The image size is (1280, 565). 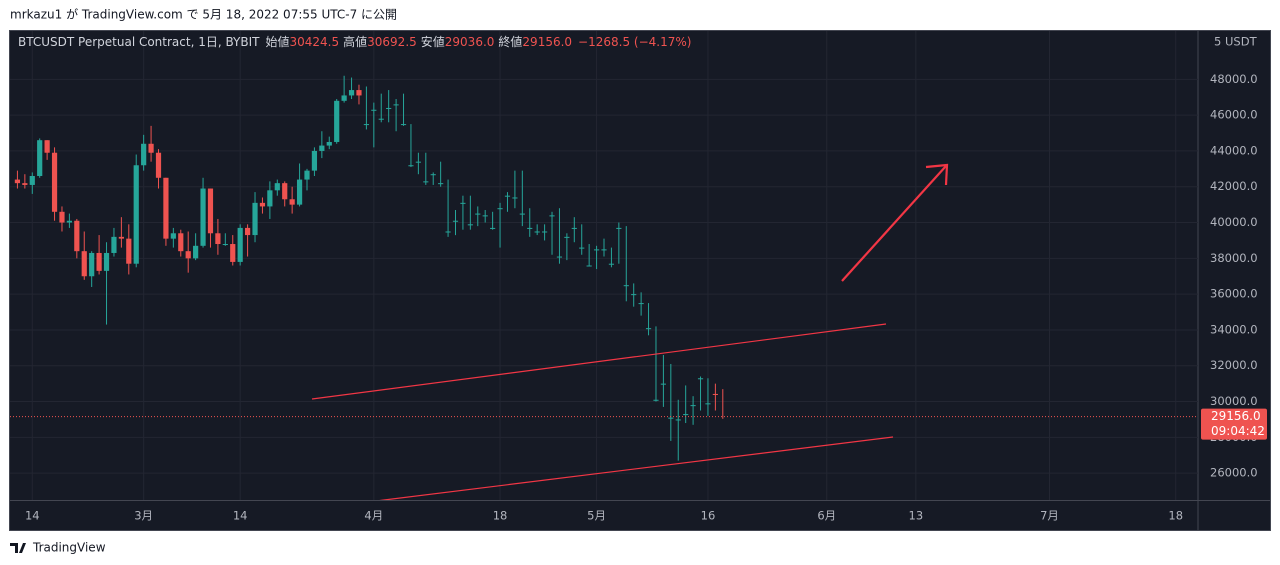 I want to click on channel-upper, so click(x=599, y=361).